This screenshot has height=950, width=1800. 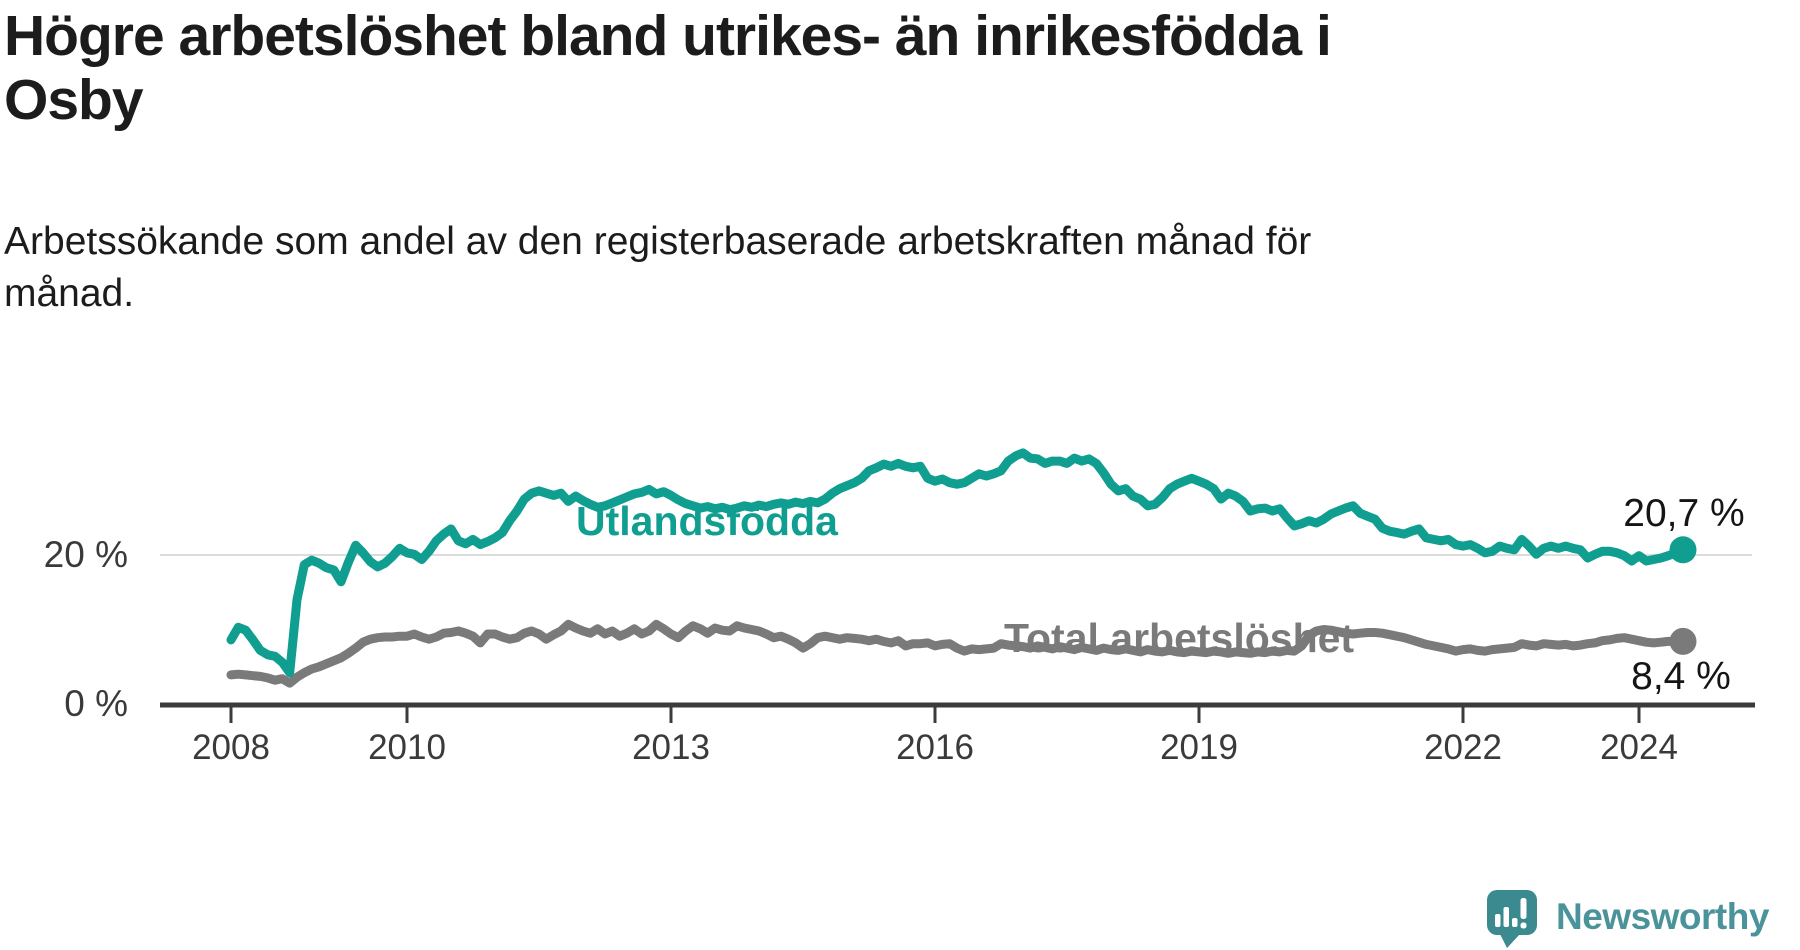 What do you see at coordinates (957, 653) in the screenshot?
I see `series-line-total` at bounding box center [957, 653].